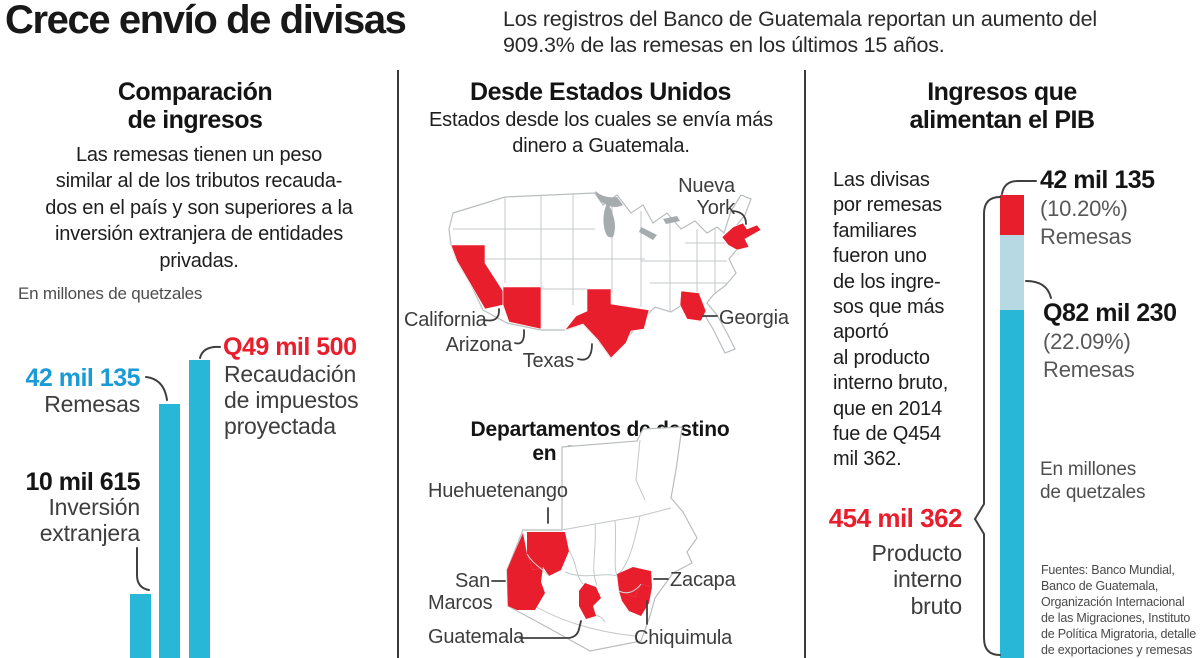  Describe the element at coordinates (92, 404) in the screenshot. I see `bar-remesas-label: Remesas` at that location.